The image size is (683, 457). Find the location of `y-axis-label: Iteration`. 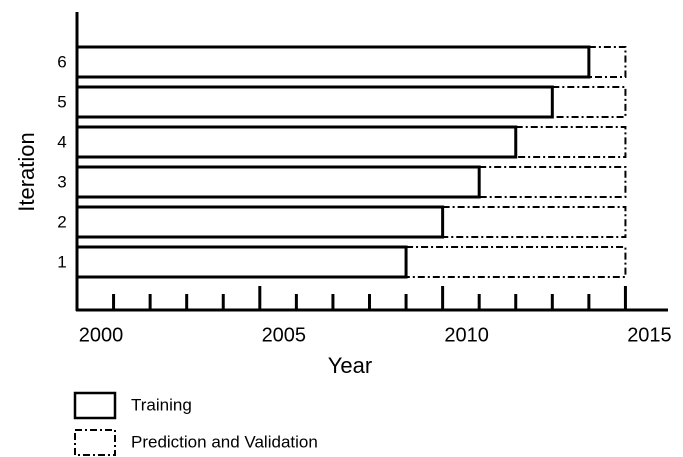

y-axis-label: Iteration is located at coordinates (26, 172).